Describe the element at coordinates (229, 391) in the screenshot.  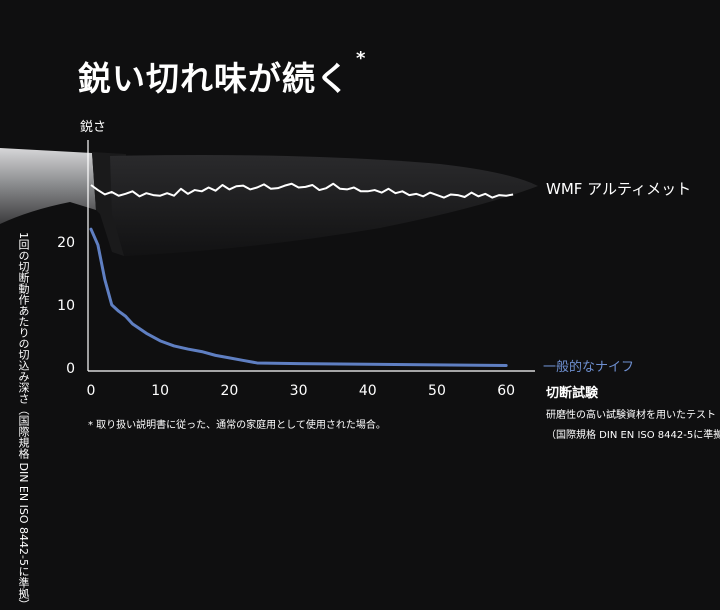
I see `x-tick-label: 20` at that location.